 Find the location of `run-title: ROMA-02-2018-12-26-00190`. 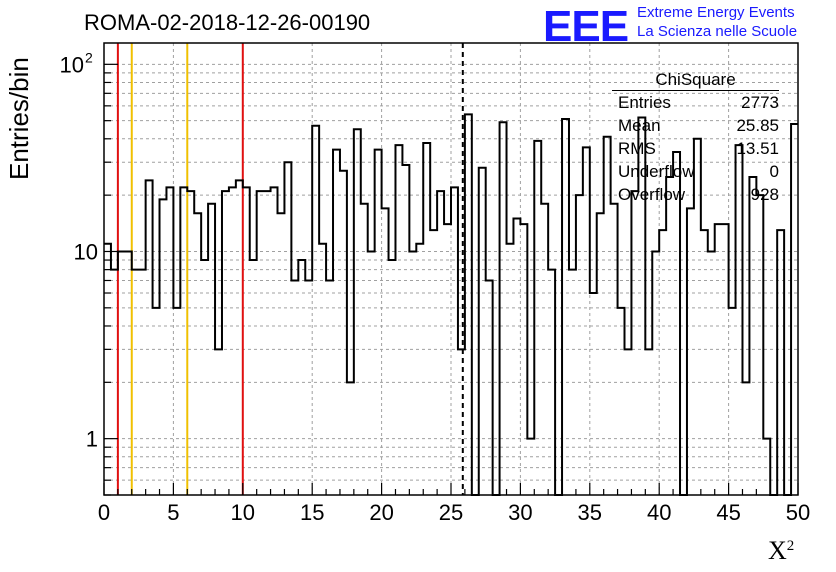

run-title: ROMA-02-2018-12-26-00190 is located at coordinates (227, 22).